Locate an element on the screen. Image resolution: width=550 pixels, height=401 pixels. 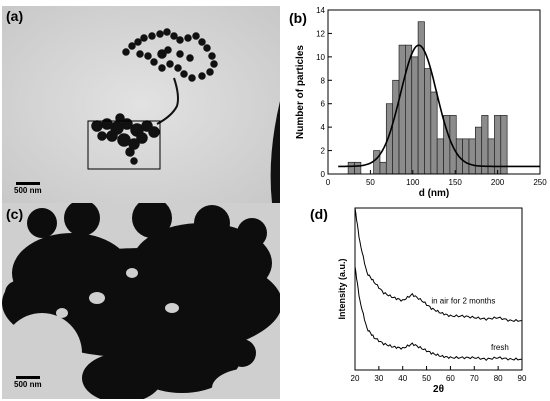
x-tick-label: 90 is located at coordinates (522, 378).